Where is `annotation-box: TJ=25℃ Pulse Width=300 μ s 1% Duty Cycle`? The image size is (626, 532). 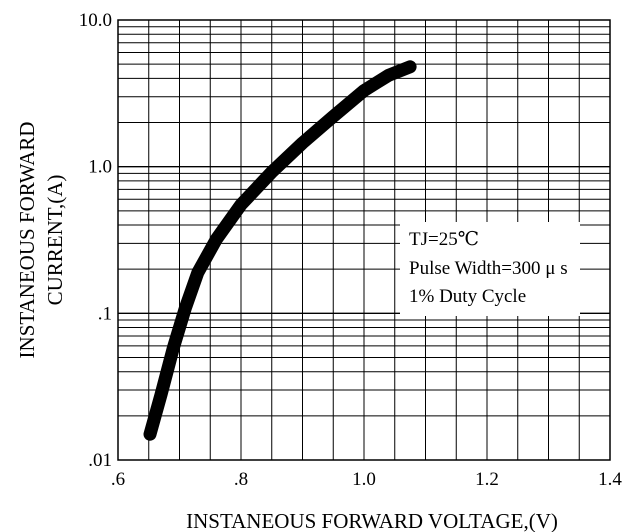
annotation-box: TJ=25℃ Pulse Width=300 μ s 1% Duty Cycle is located at coordinates (490, 269).